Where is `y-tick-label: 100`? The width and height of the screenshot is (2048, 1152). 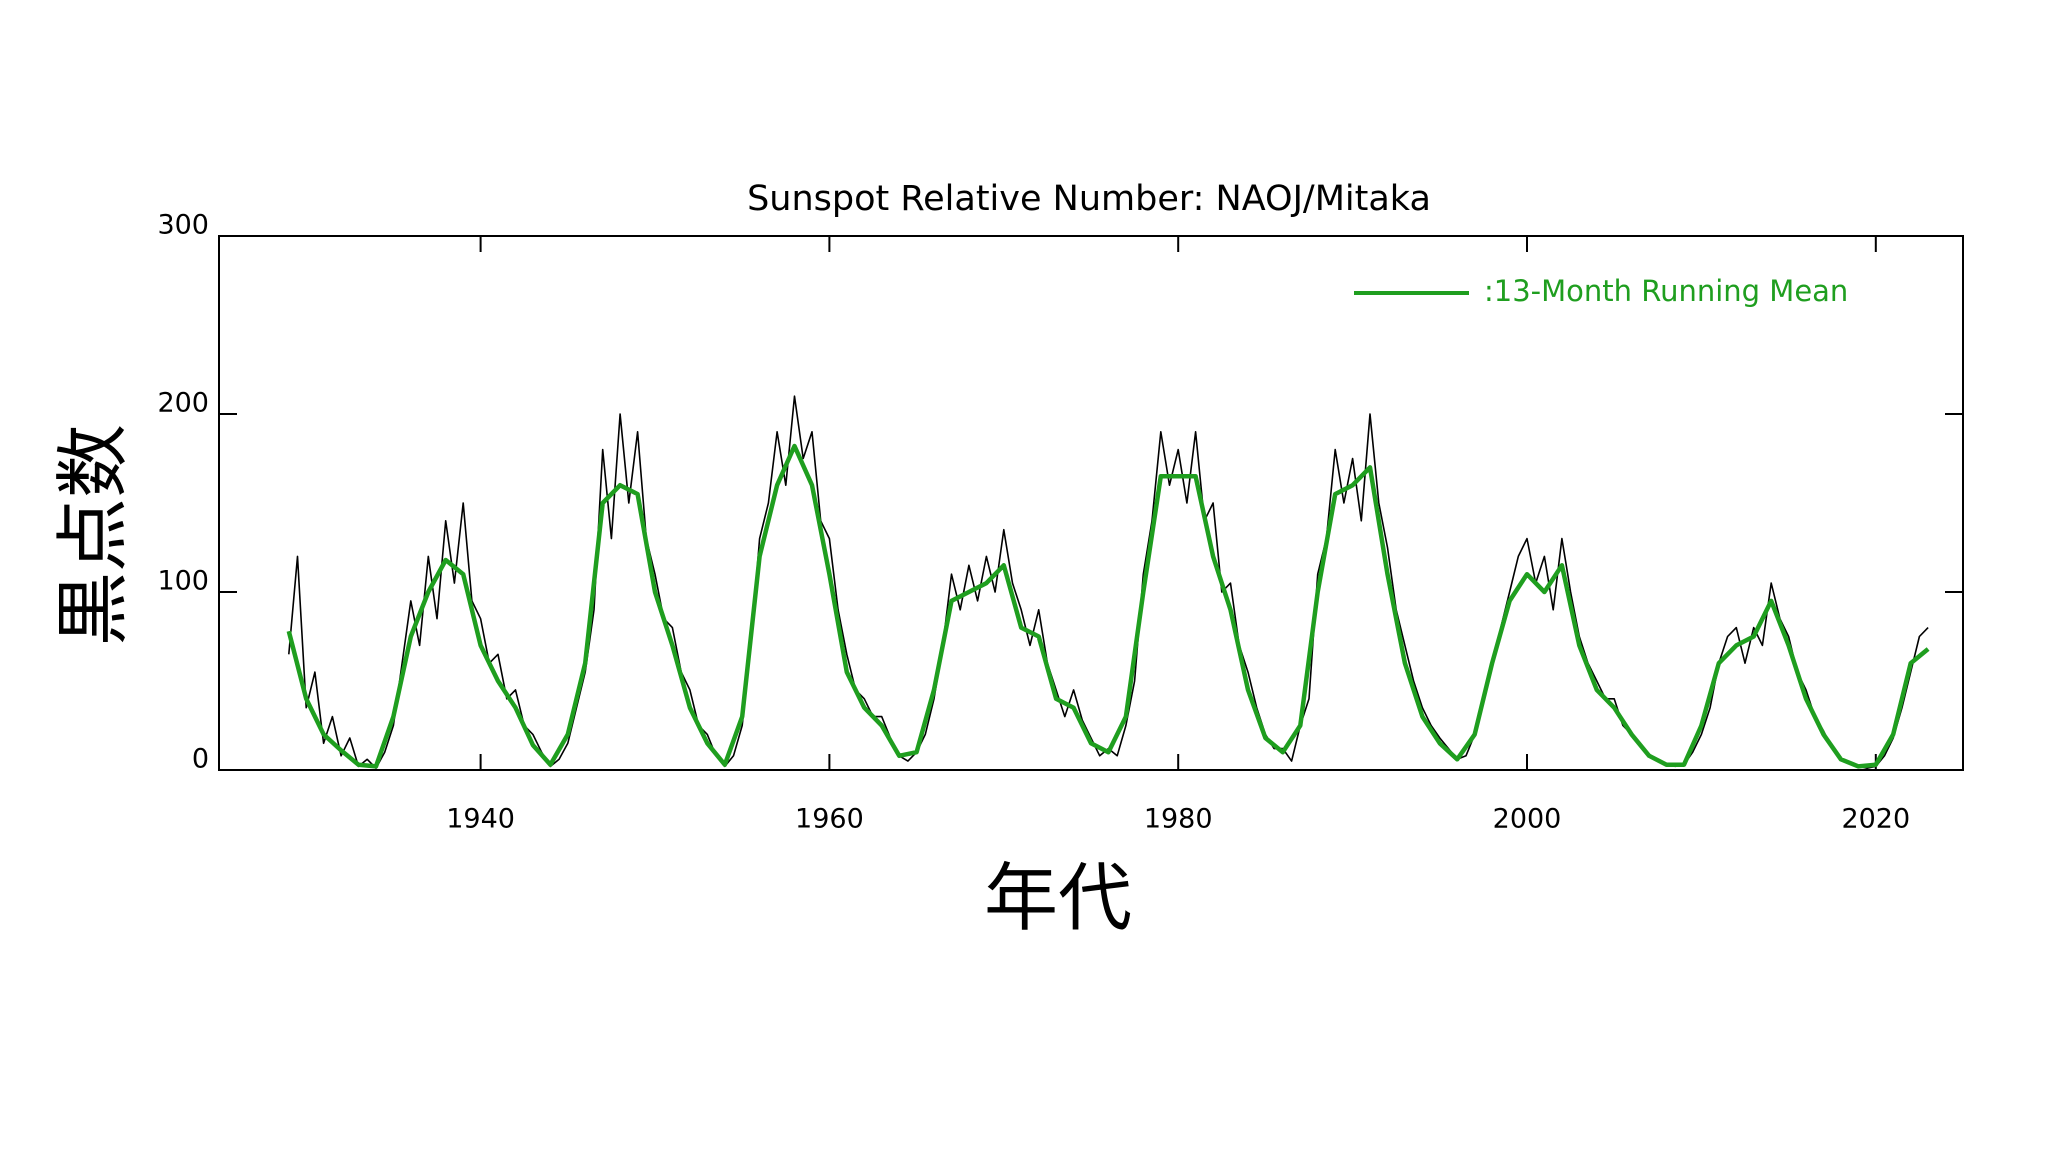 y-tick-label: 100 is located at coordinates (183, 581).